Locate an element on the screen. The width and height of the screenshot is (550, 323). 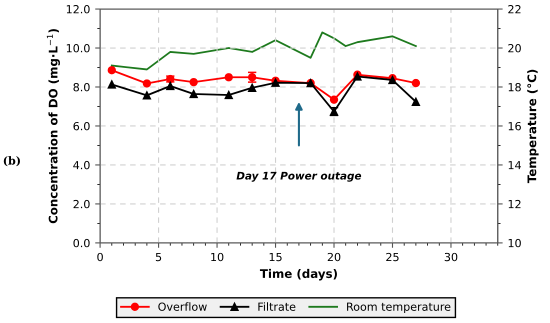
y2-tick-label: 16 is located at coordinates (514, 126).